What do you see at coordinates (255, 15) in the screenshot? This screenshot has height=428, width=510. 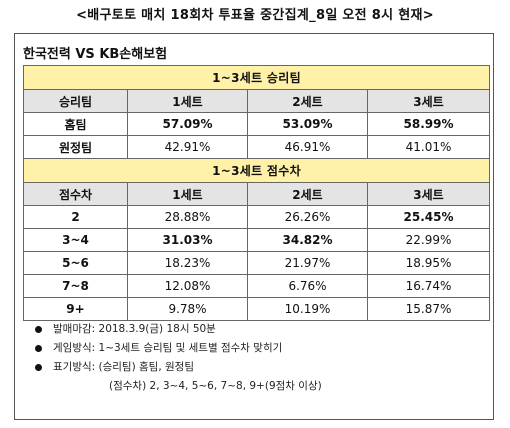 I see `page-title: <배구토토 매치 18회차 투표율 중간집계_8일 오전 8시 현재>` at bounding box center [255, 15].